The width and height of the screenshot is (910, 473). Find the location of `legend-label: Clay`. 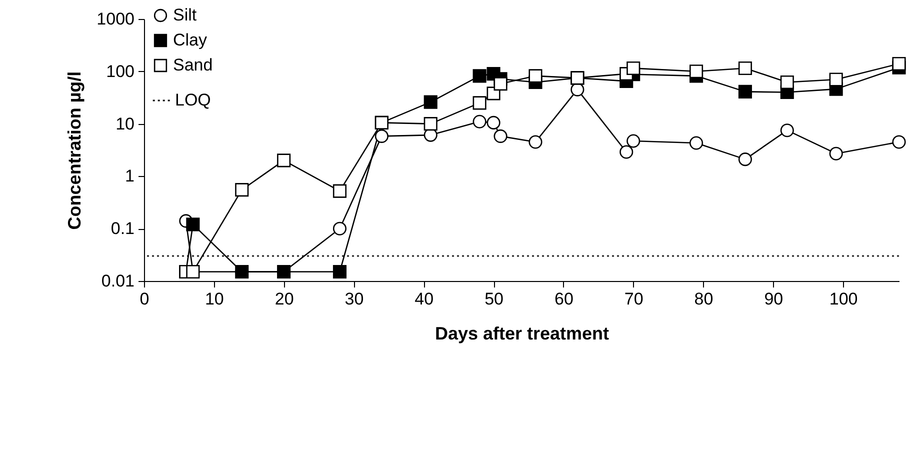

legend-label: Clay is located at coordinates (190, 40).